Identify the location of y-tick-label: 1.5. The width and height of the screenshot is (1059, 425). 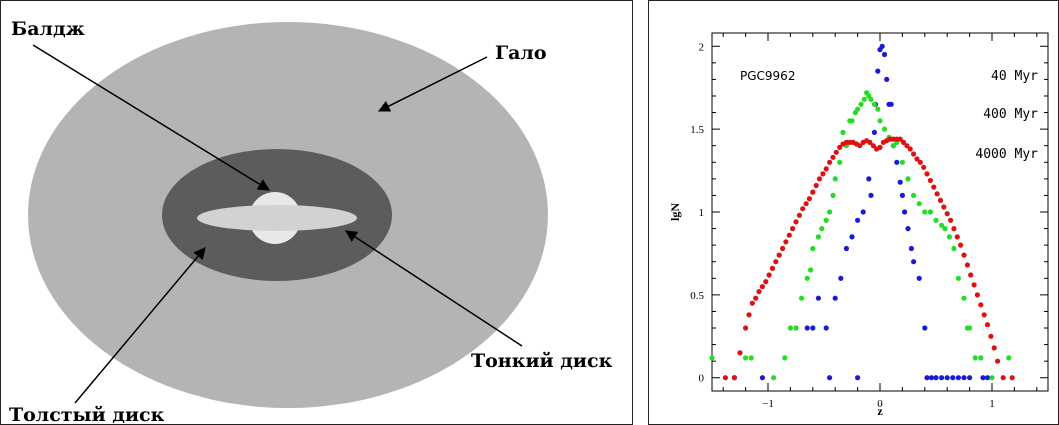
(697, 130).